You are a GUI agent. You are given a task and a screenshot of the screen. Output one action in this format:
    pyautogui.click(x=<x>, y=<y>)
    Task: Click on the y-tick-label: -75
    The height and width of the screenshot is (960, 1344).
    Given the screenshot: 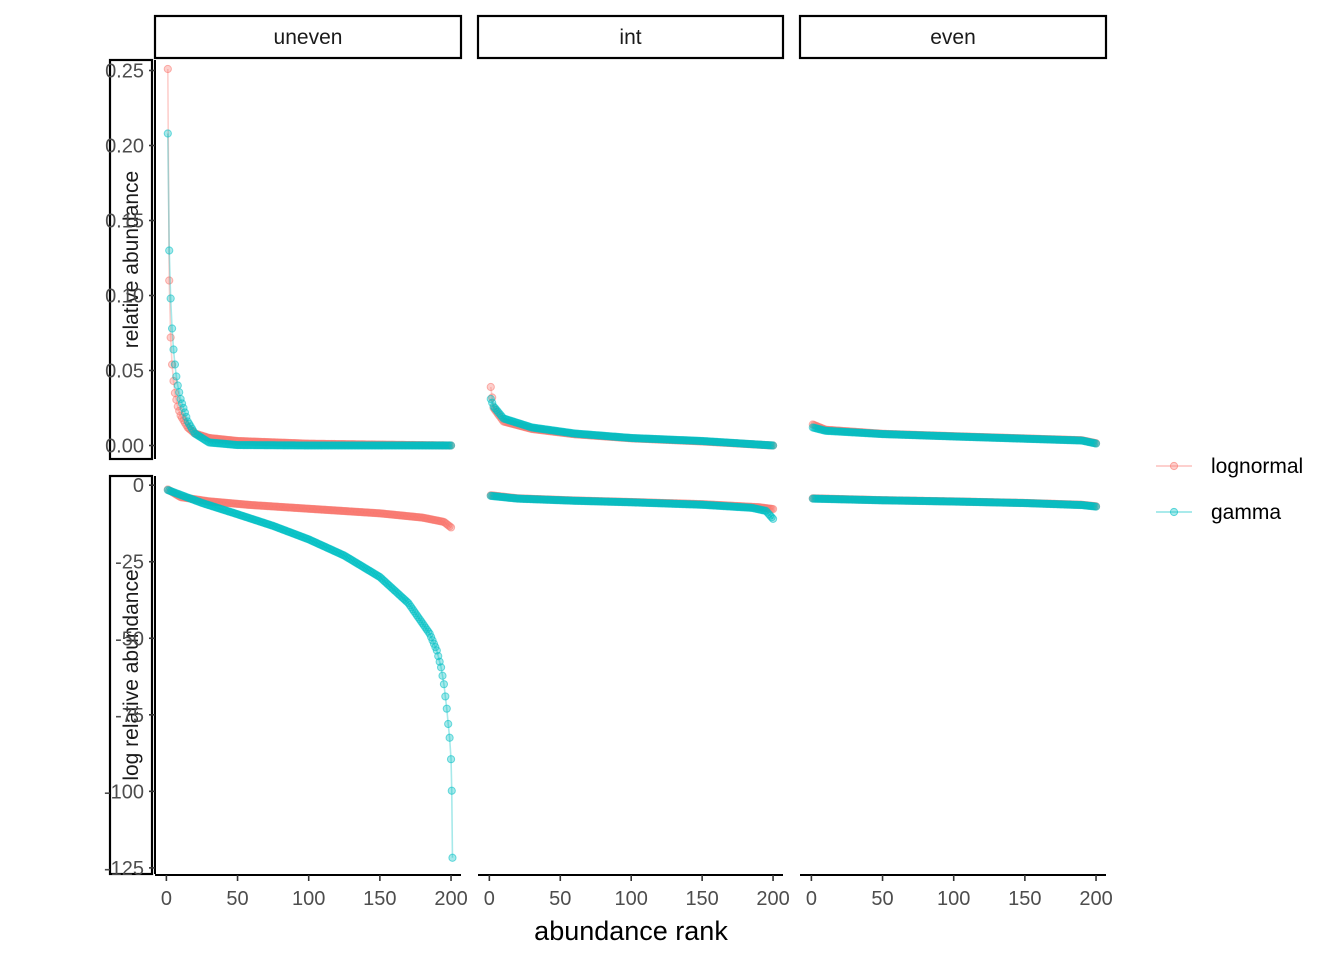 What is the action you would take?
    pyautogui.click(x=129, y=716)
    